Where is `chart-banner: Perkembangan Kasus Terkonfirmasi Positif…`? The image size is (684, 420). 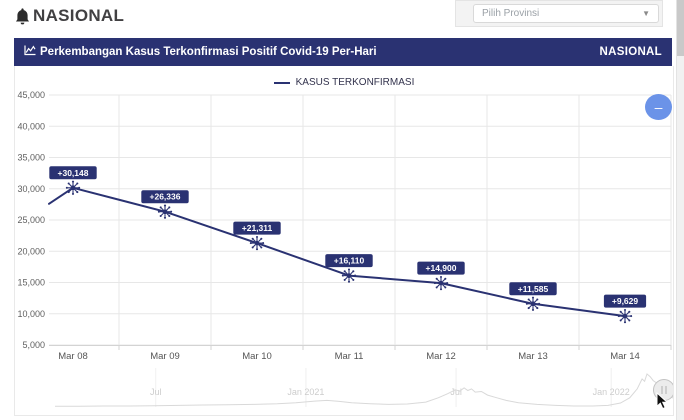
chart-banner: Perkembangan Kasus Terkonfirmasi Positif… is located at coordinates (343, 52).